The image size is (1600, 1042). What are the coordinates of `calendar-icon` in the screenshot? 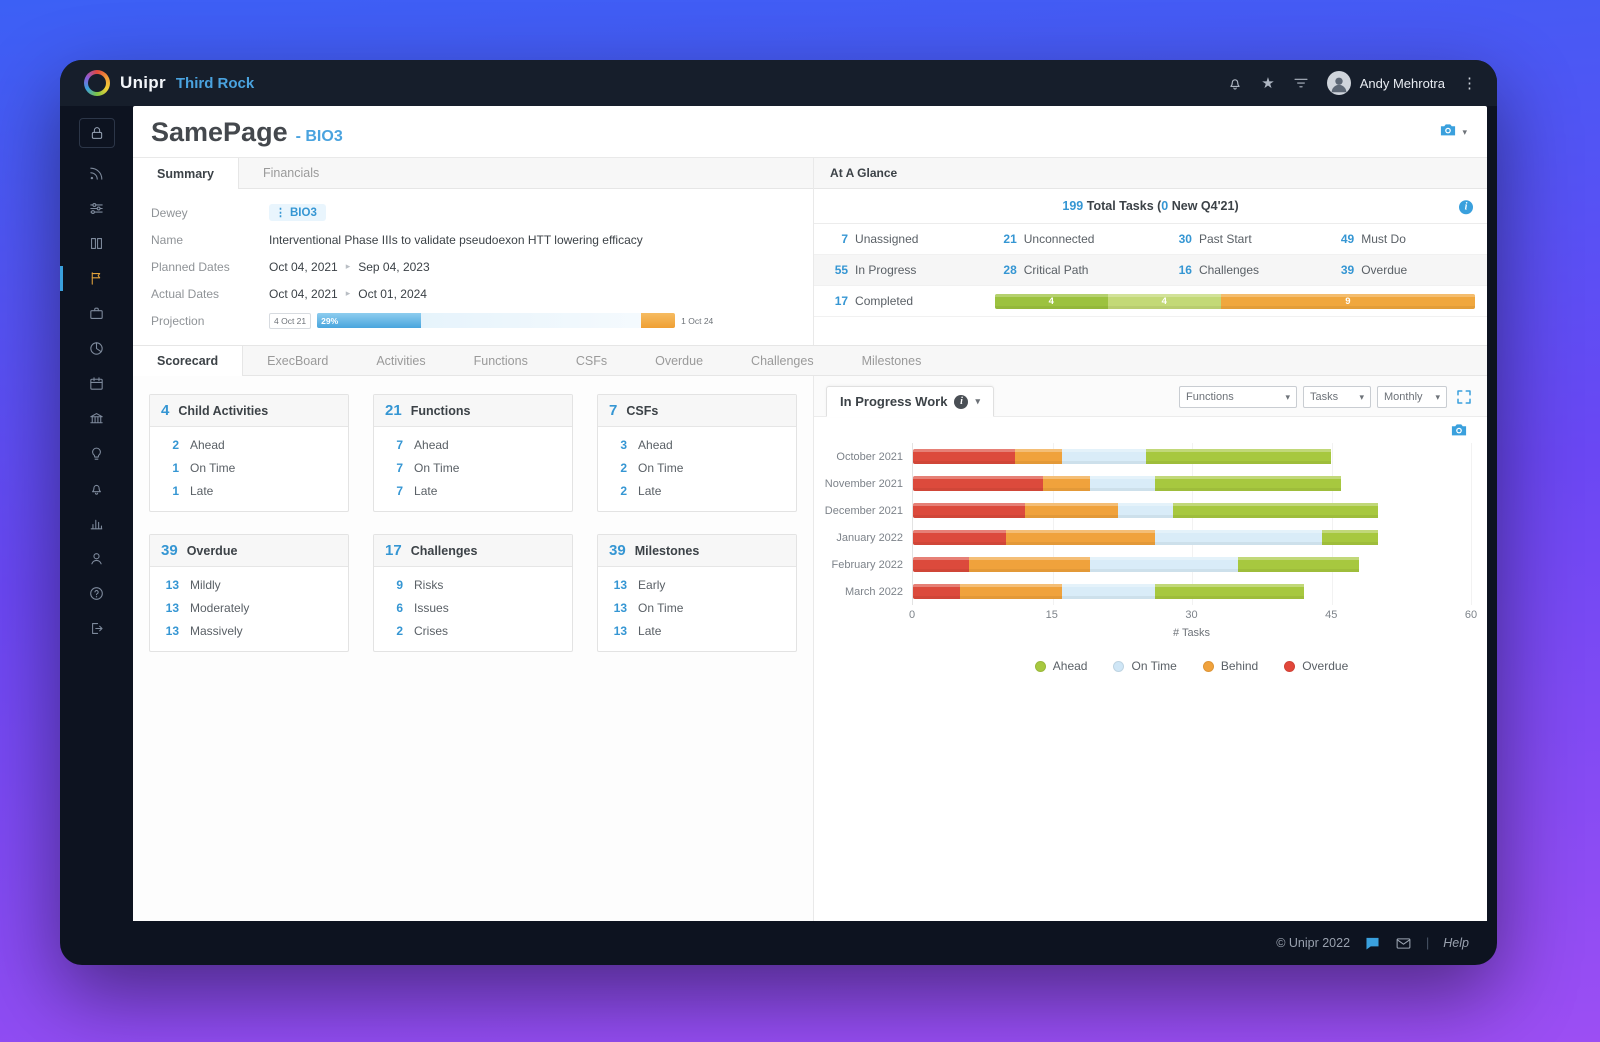 It's located at (96, 383).